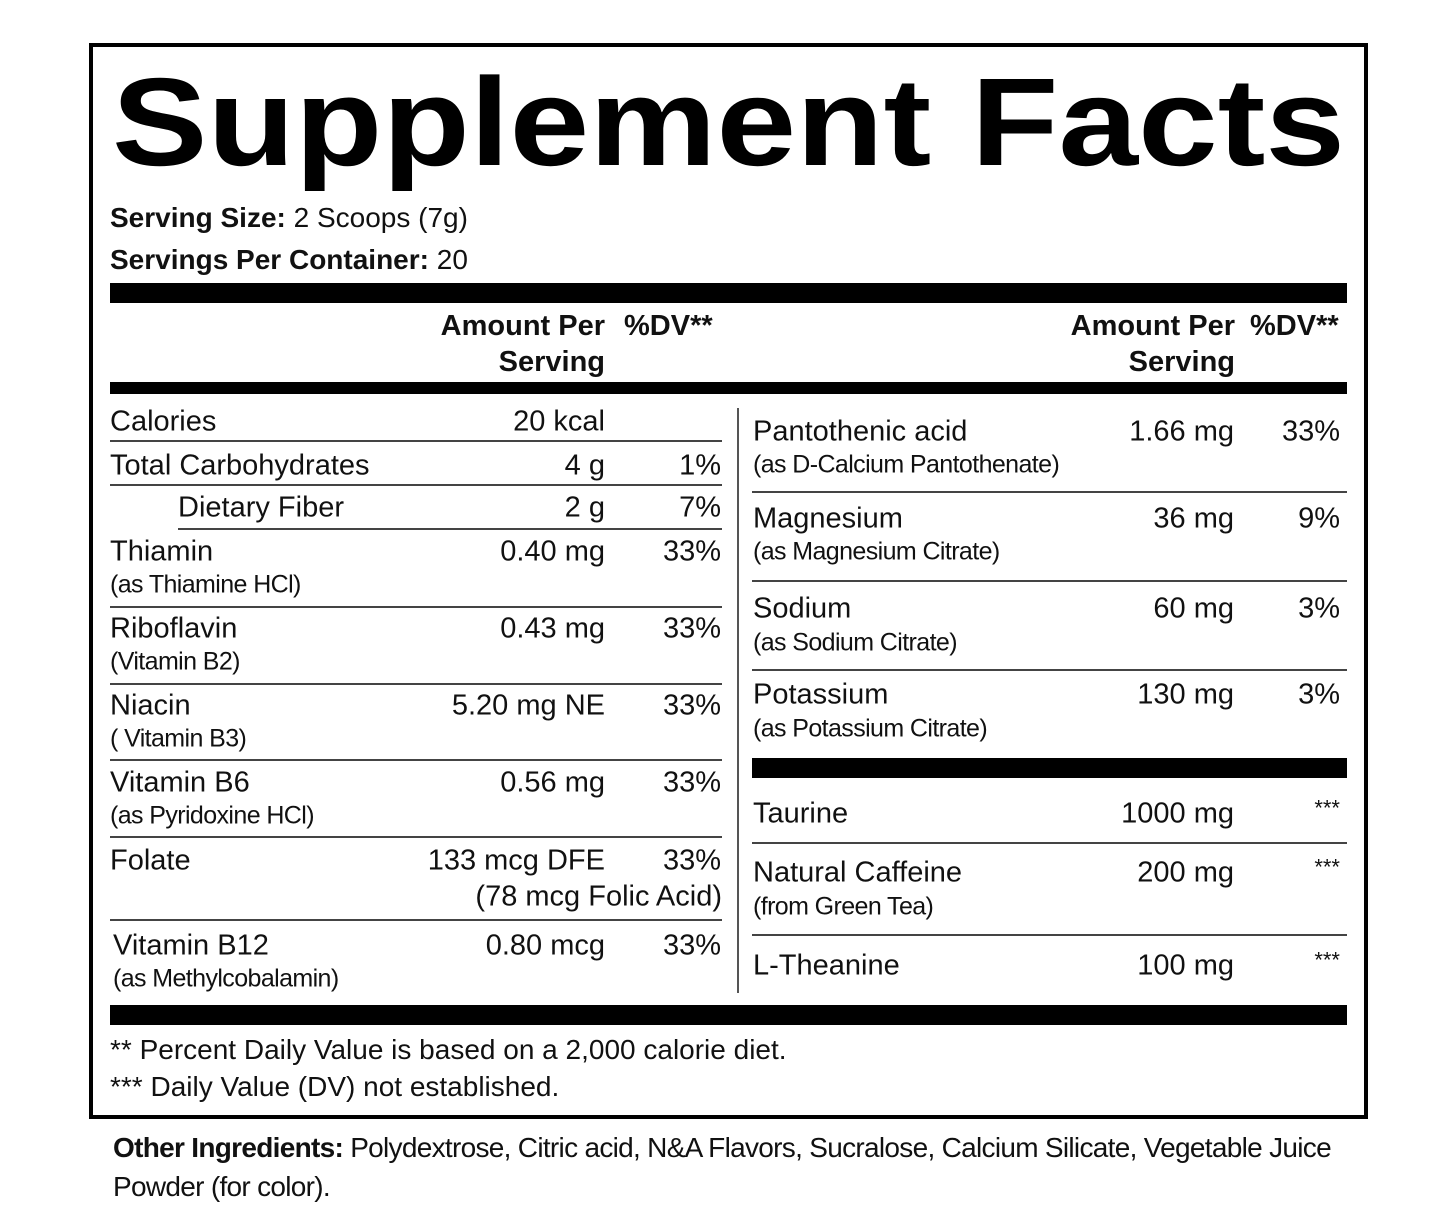  What do you see at coordinates (174, 628) in the screenshot?
I see `nutrient-name: Riboflavin` at bounding box center [174, 628].